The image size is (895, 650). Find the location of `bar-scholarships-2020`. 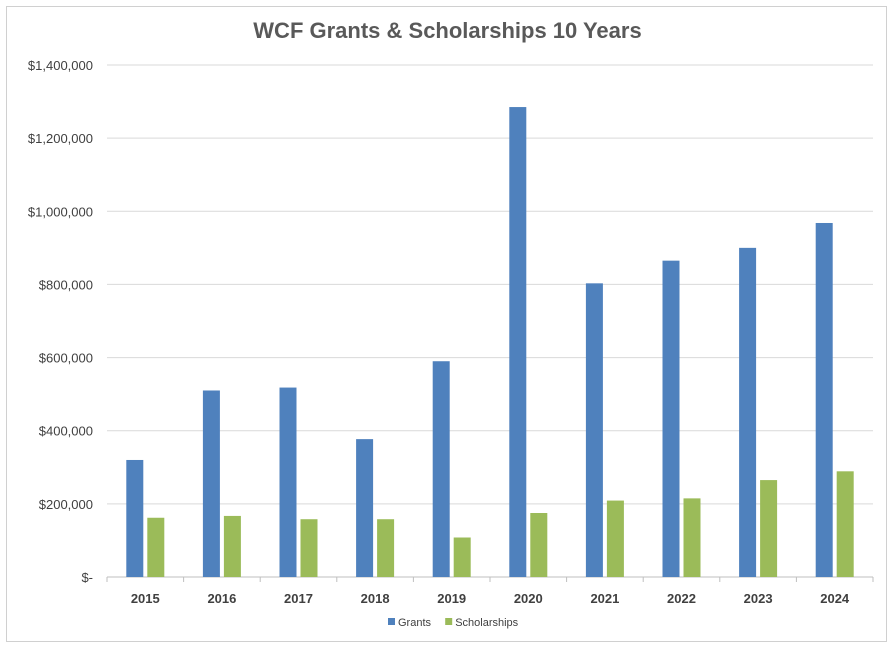

bar-scholarships-2020 is located at coordinates (539, 545).